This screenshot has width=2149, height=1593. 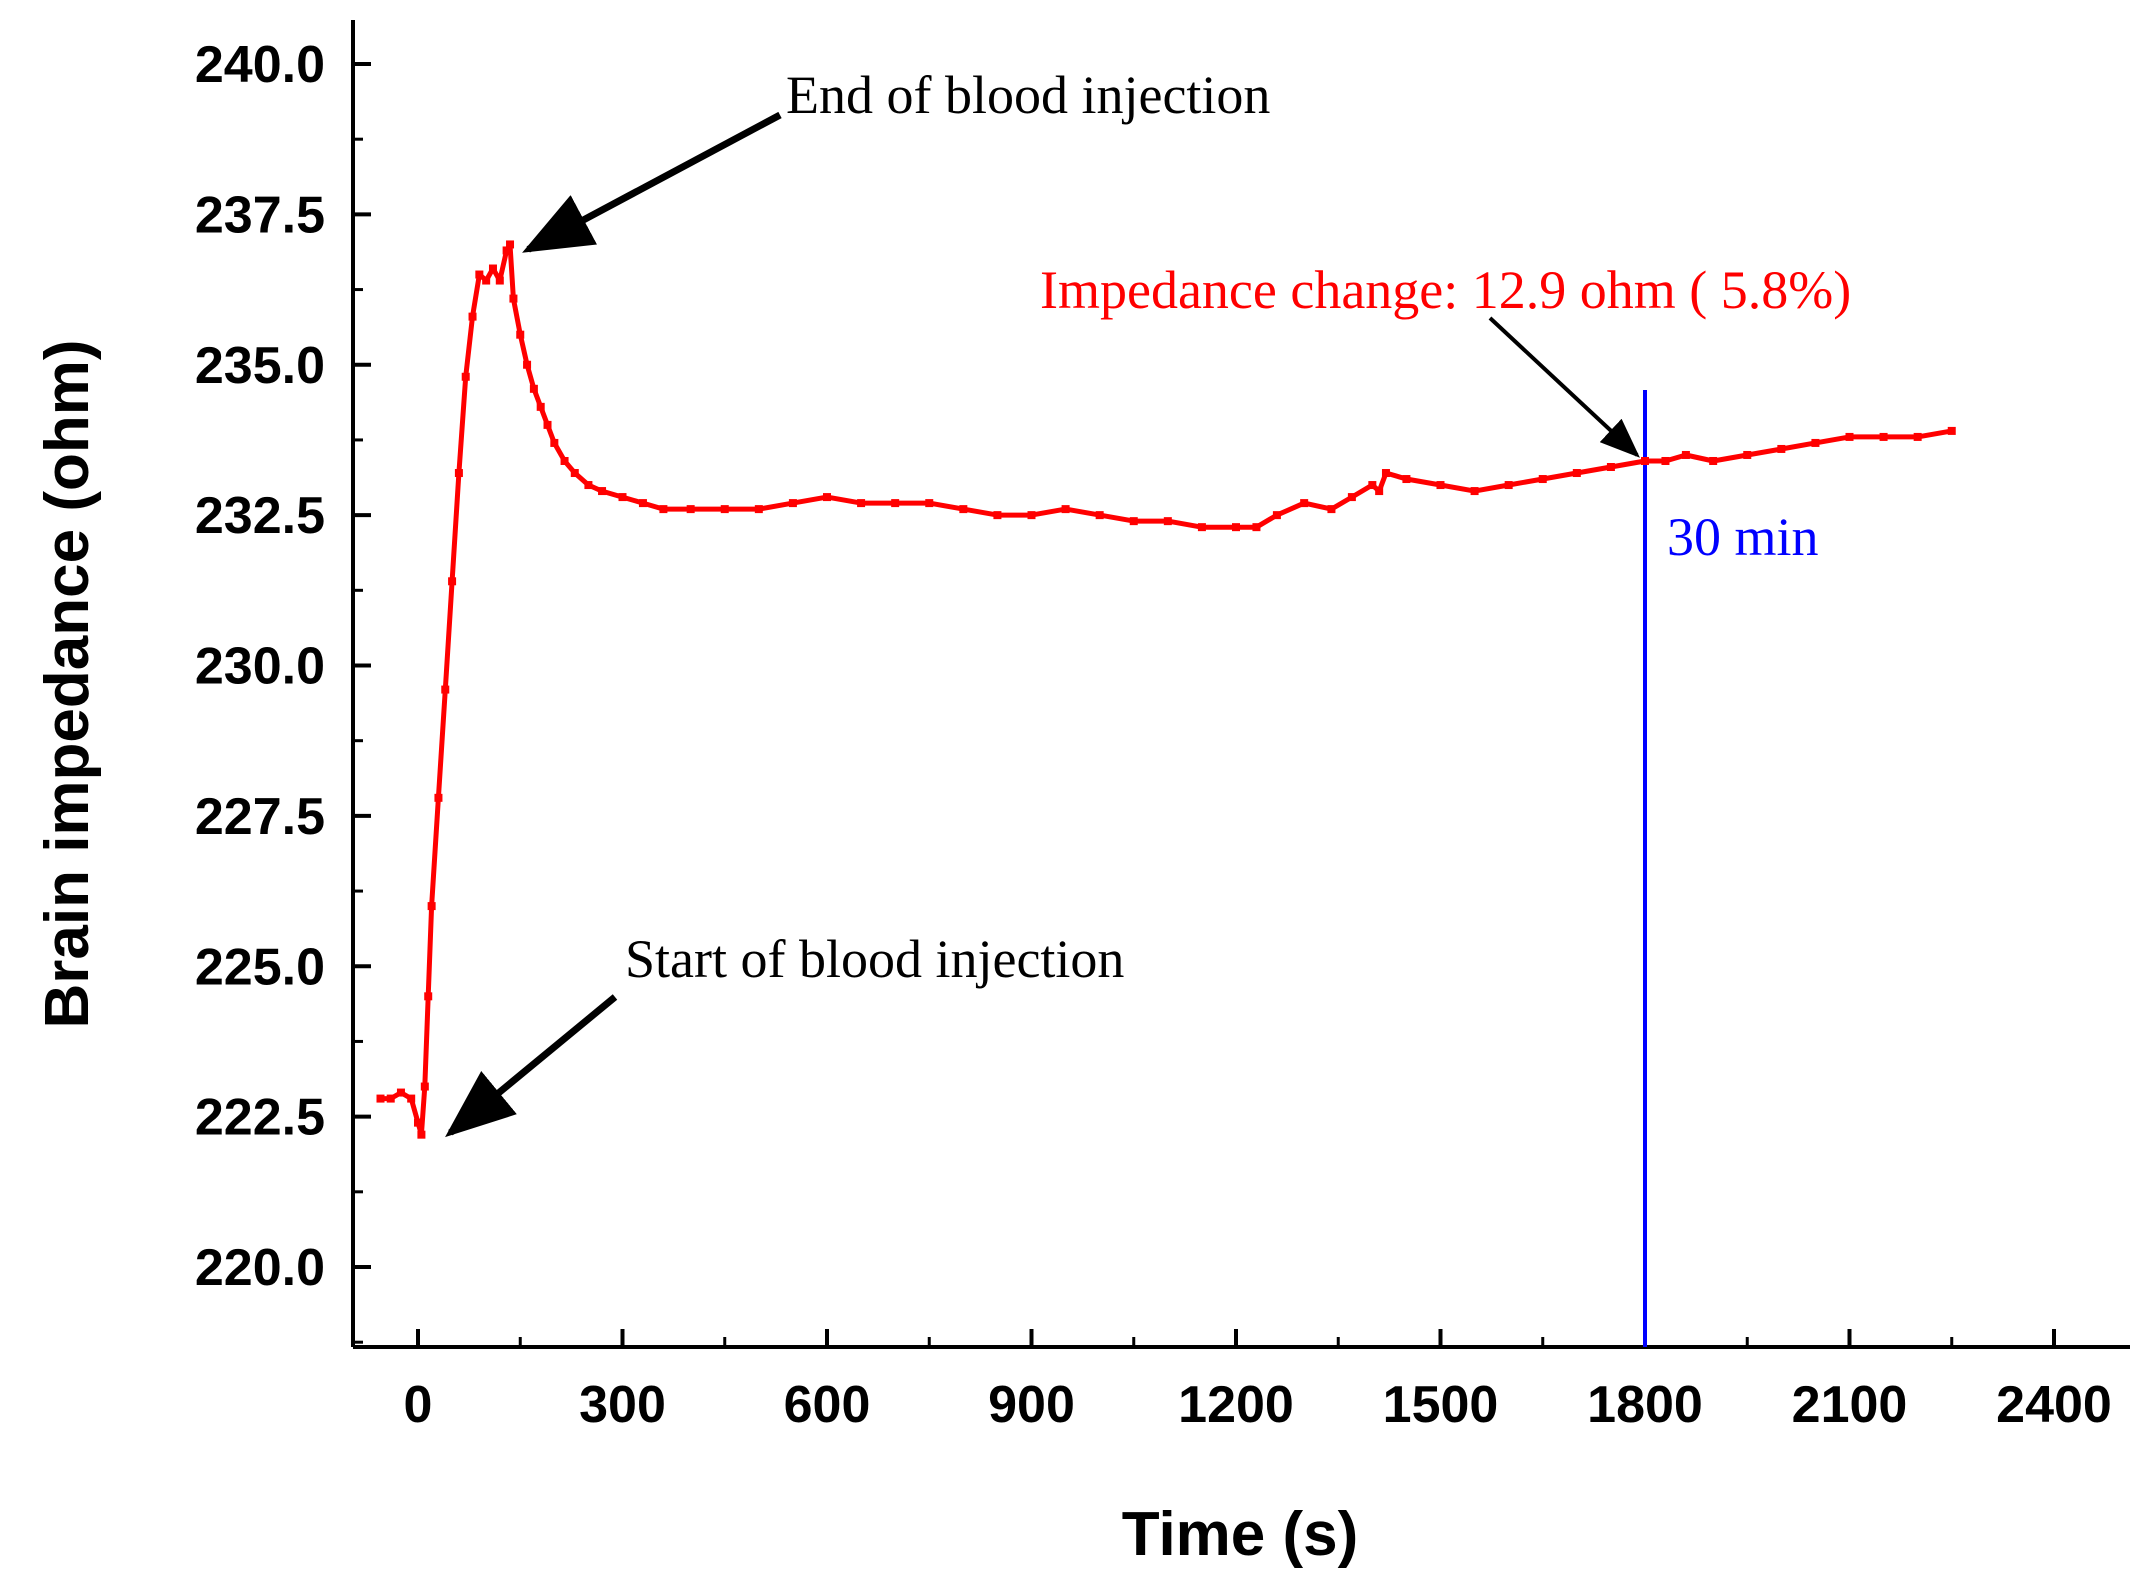 I want to click on y-tick-label: 222.5, so click(x=260, y=1118).